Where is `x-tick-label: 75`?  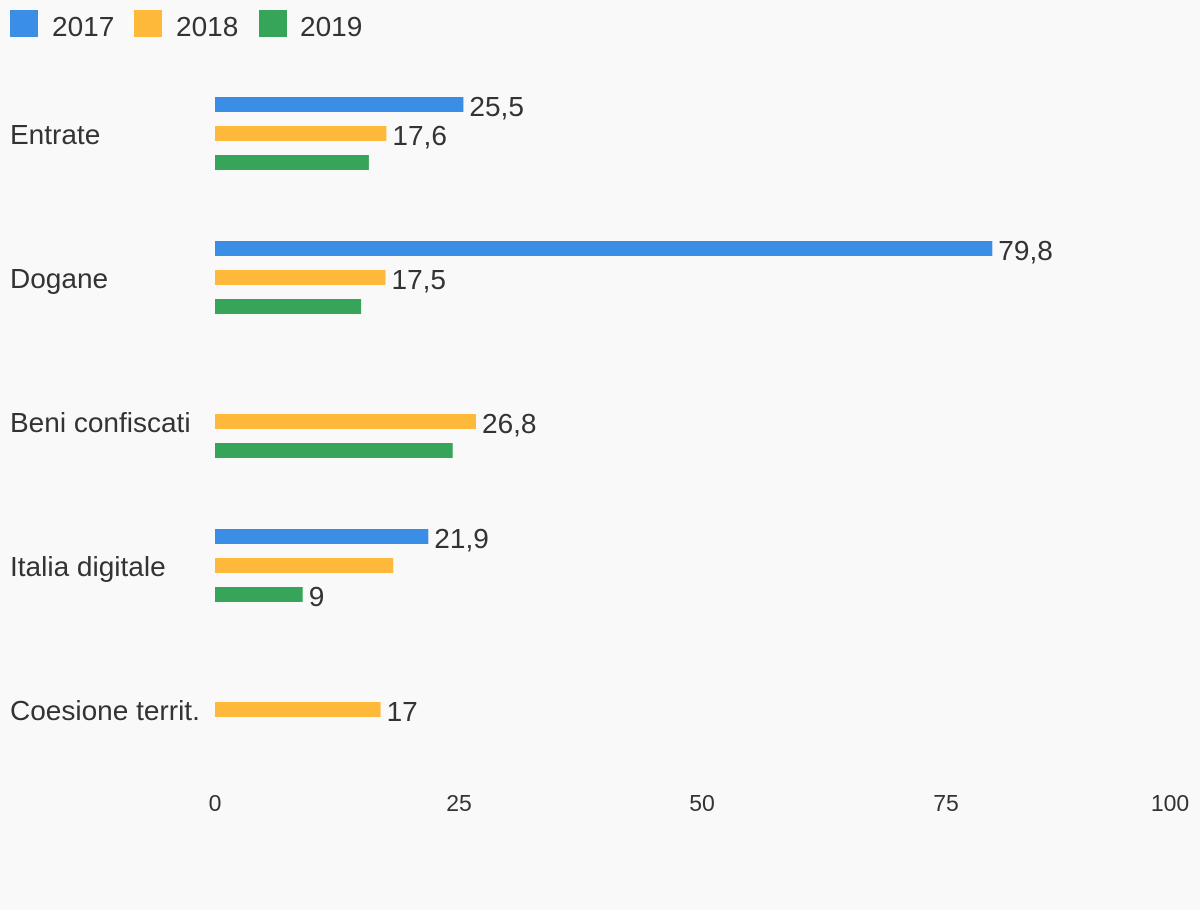 x-tick-label: 75 is located at coordinates (946, 803).